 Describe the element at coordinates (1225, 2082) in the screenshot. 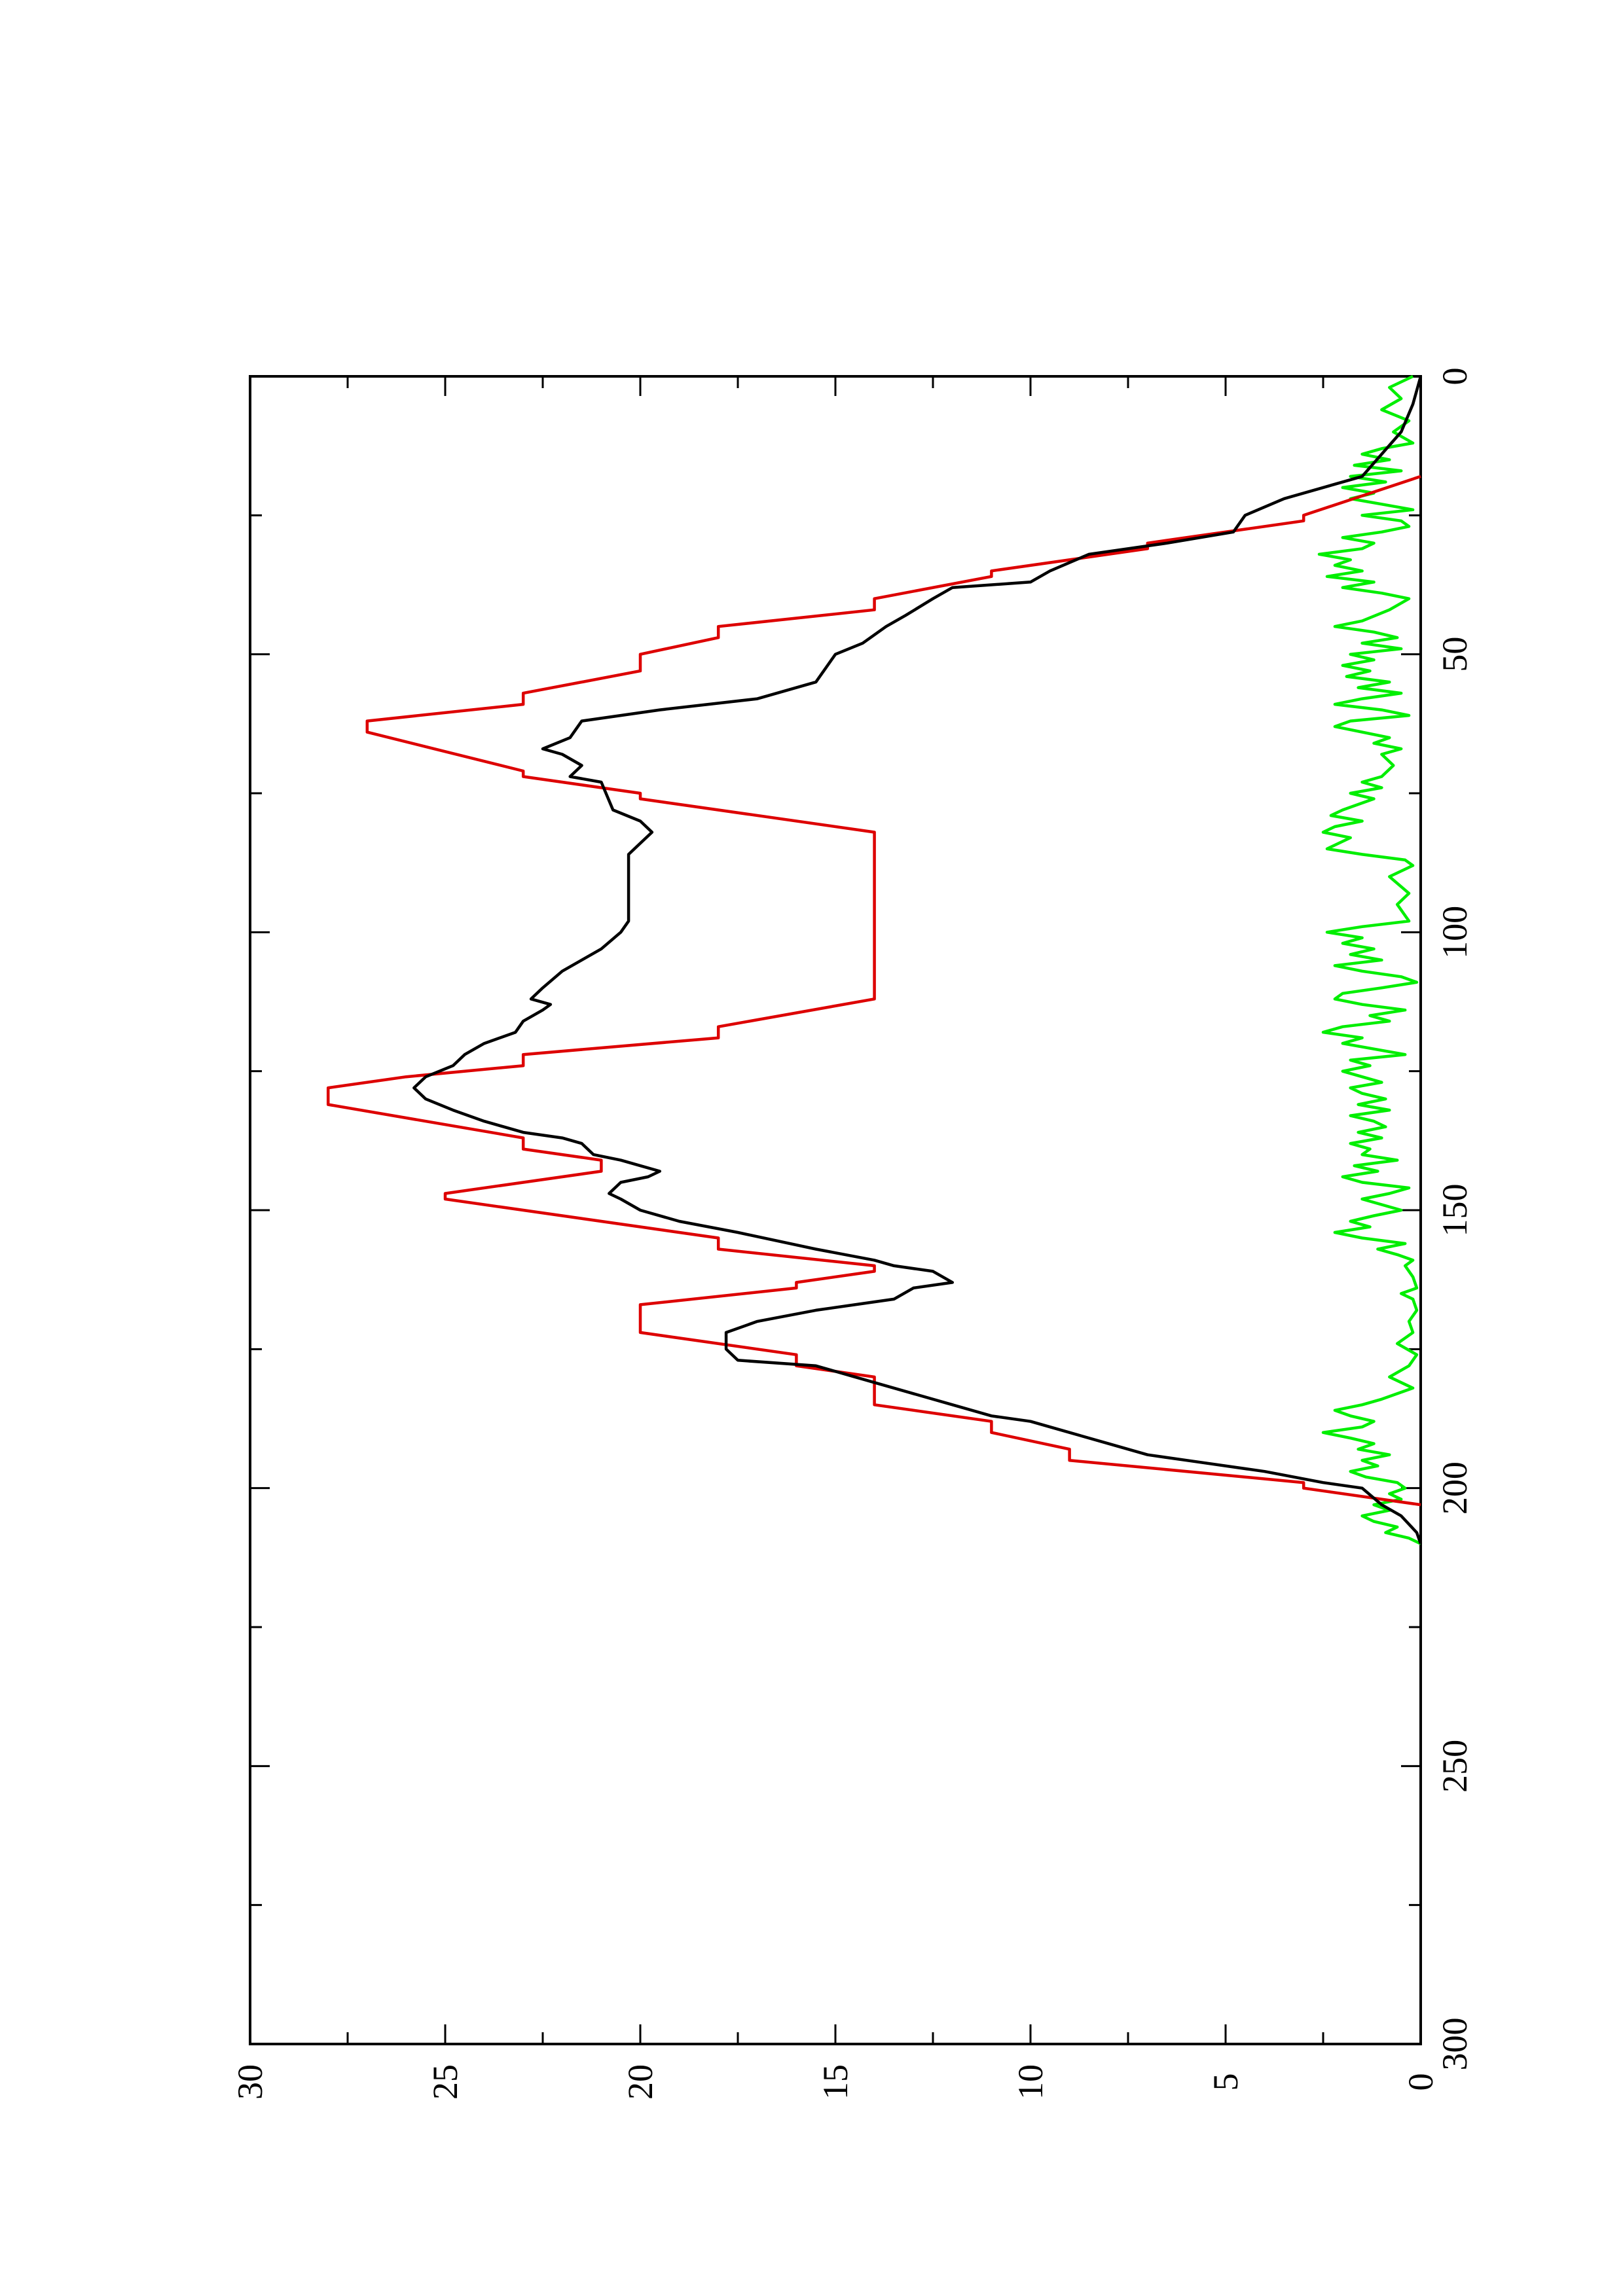

I see `y-tick-label: 5` at that location.